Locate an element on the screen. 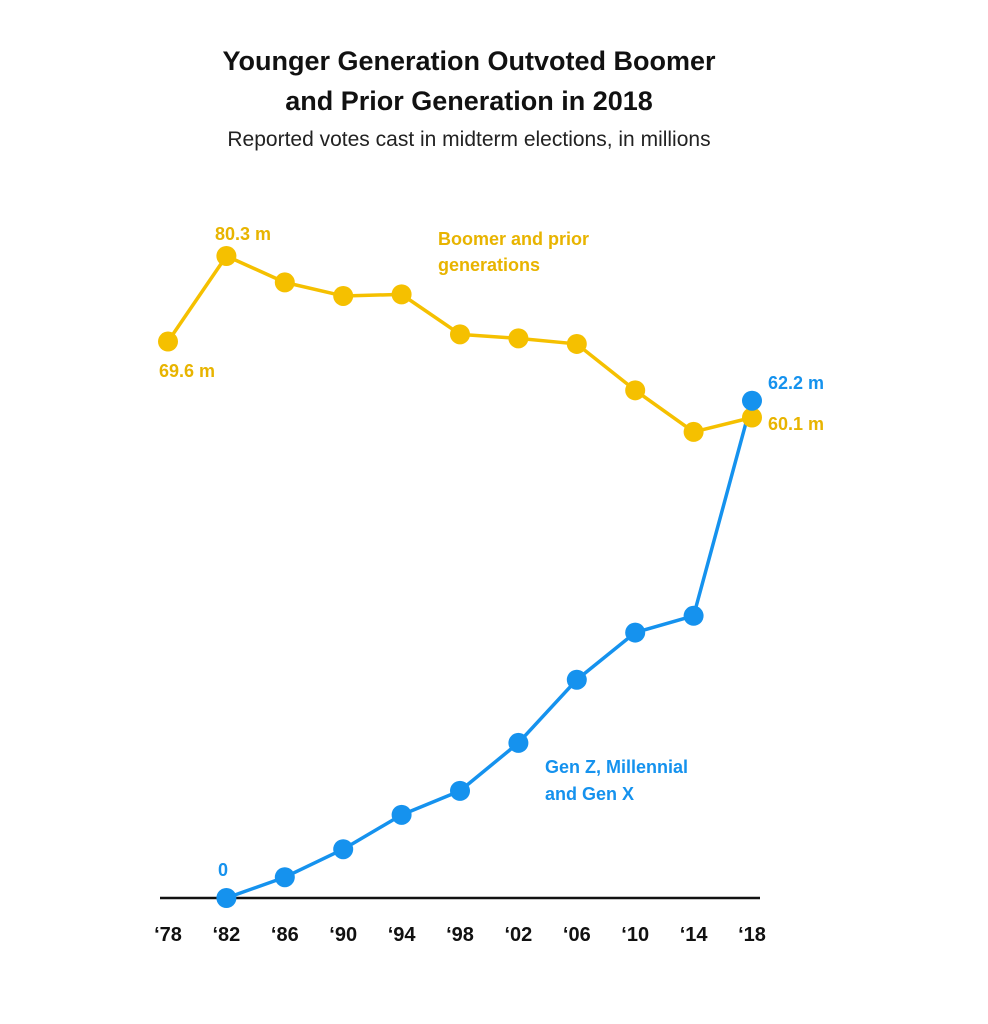 Image resolution: width=988 pixels, height=1024 pixels. label-genz-end: 62.2 m is located at coordinates (796, 383).